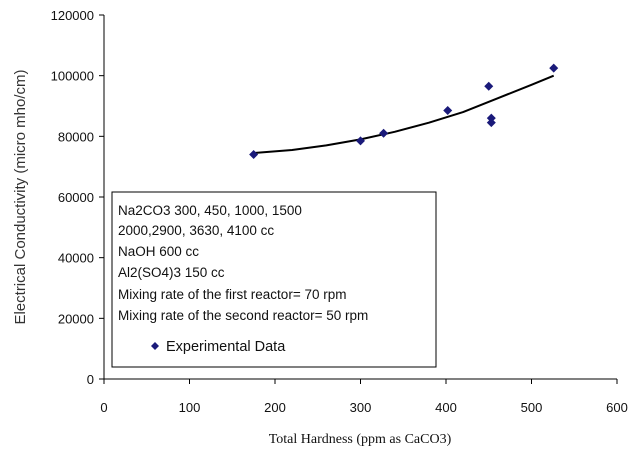 The width and height of the screenshot is (638, 451). I want to click on x-tick-label: 300, so click(361, 407).